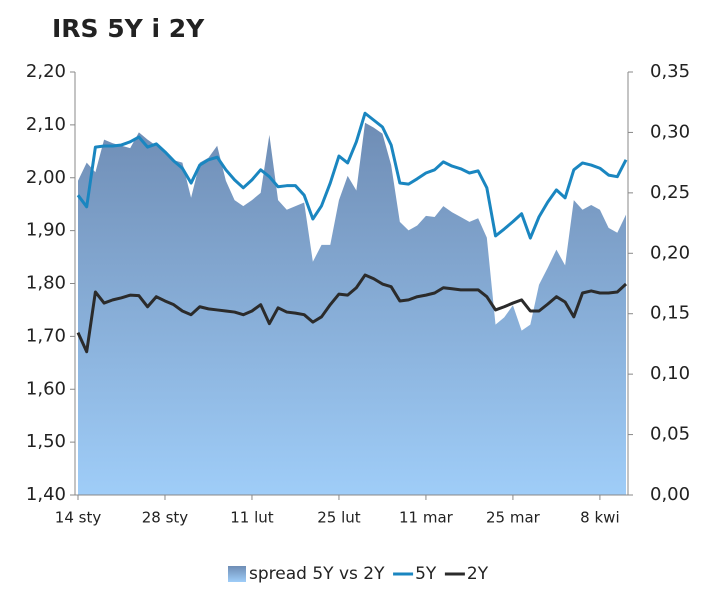 The image size is (703, 592). I want to click on y-tick-label: 1,80, so click(46, 283).